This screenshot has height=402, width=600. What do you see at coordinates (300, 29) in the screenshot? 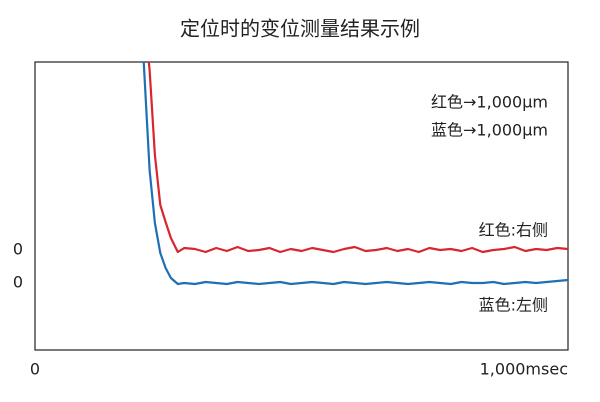
I see `chart-title: 定位时的变位测量结果示例` at bounding box center [300, 29].